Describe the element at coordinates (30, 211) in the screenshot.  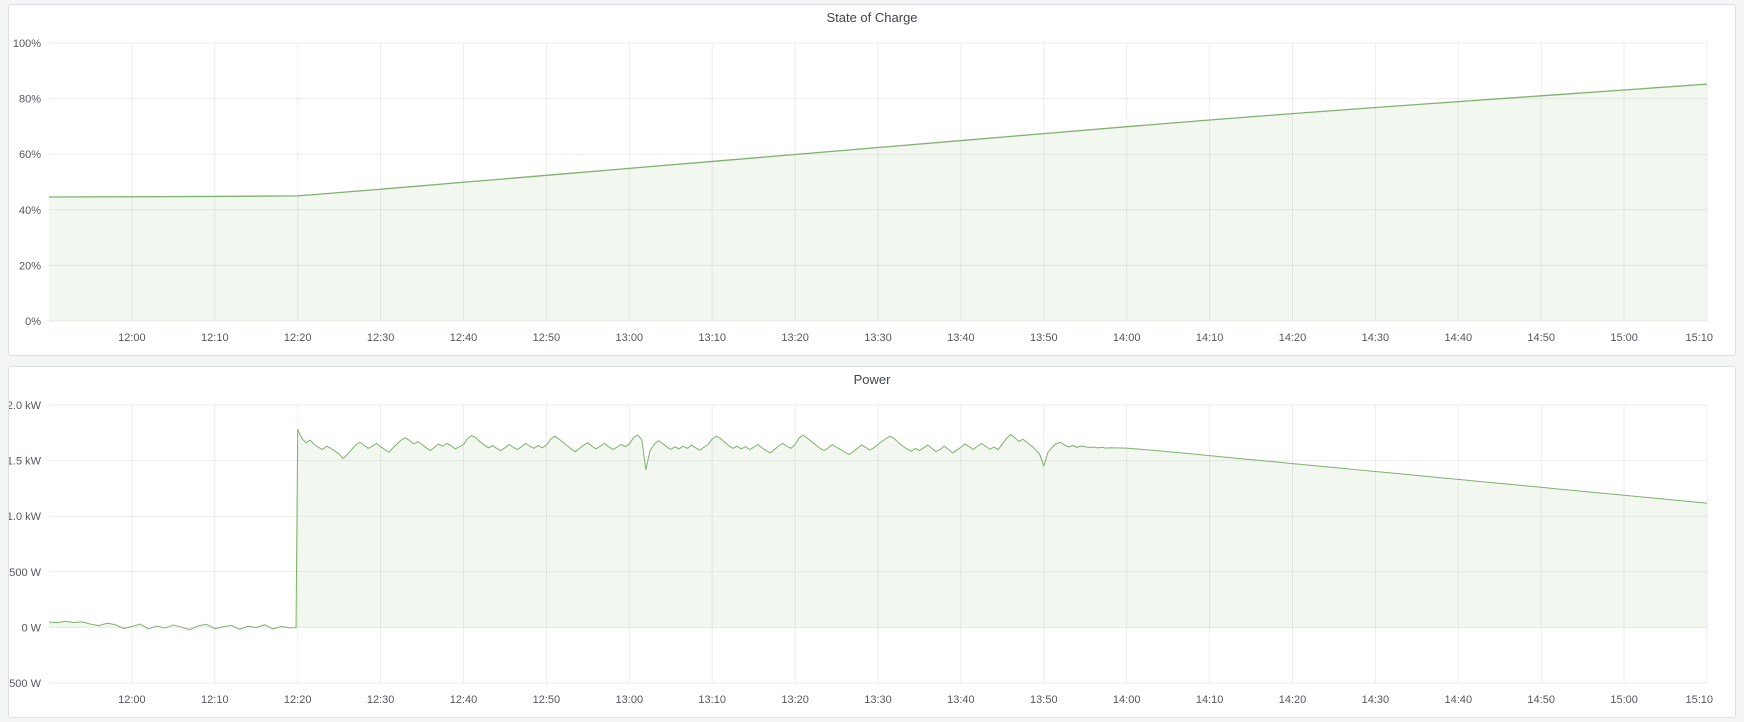
I see `y-tick-label: 40%` at that location.